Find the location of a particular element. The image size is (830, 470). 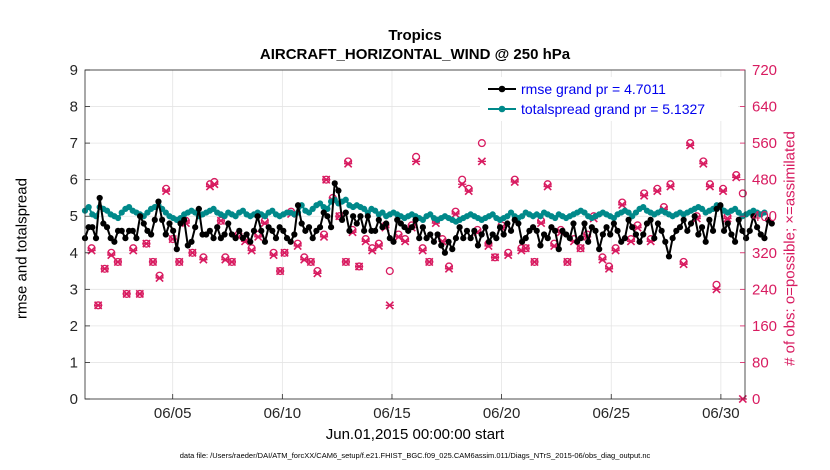

y-right-tick-label: 640 is located at coordinates (764, 107).